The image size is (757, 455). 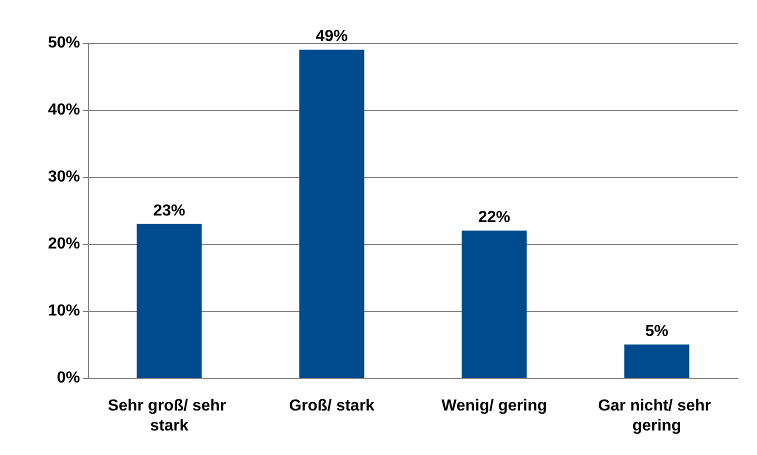 I want to click on y-tick-label: 20%, so click(x=64, y=244).